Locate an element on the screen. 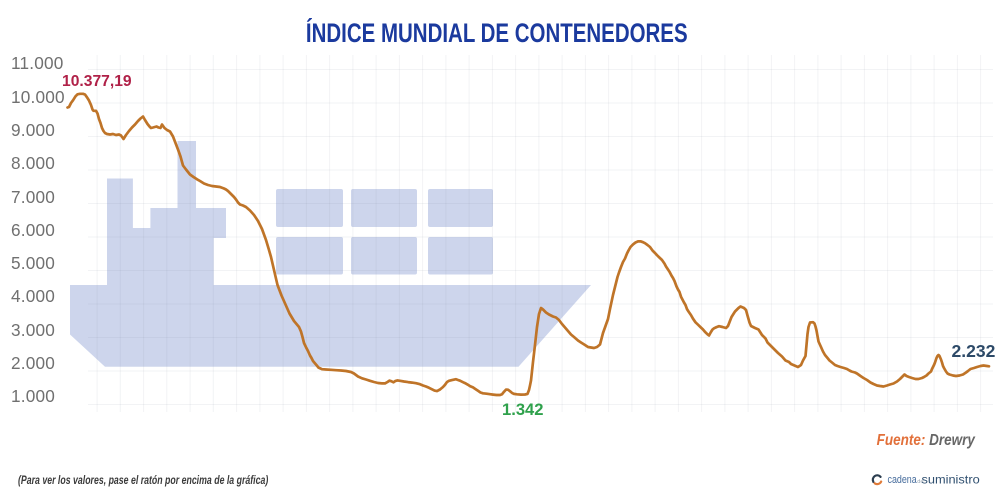 This screenshot has width=1000, height=500. svg-text: suministro is located at coordinates (951, 479).